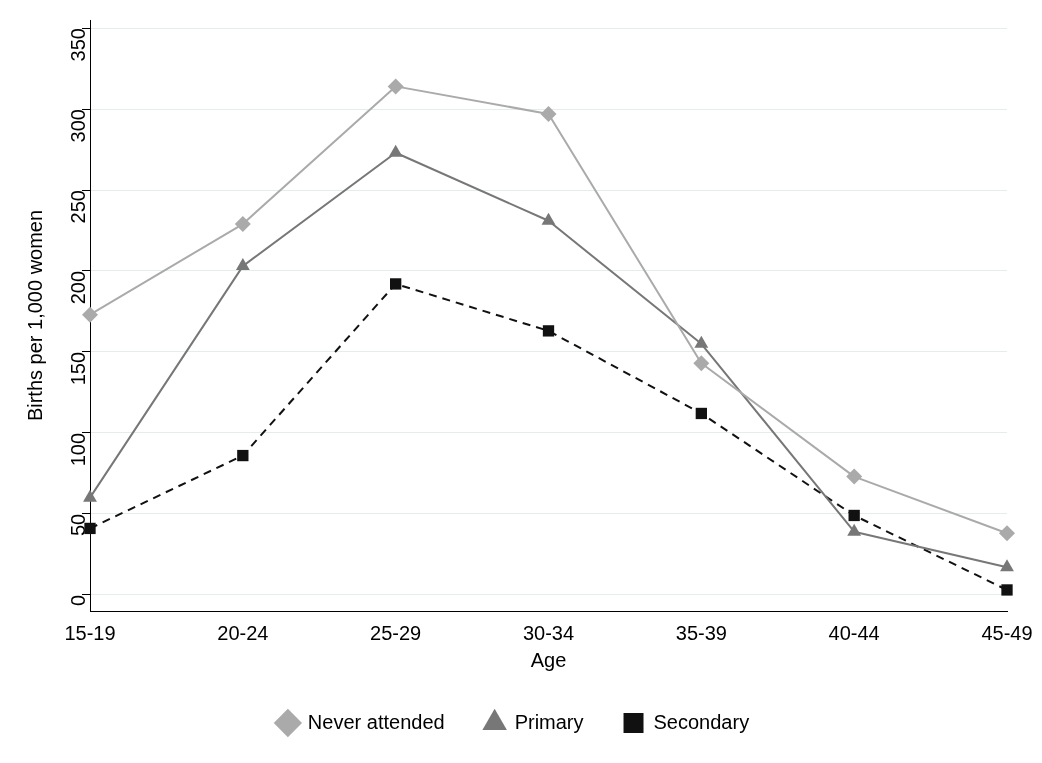 This screenshot has height=763, width=1042. I want to click on x-tick-label: 30-34, so click(548, 632).